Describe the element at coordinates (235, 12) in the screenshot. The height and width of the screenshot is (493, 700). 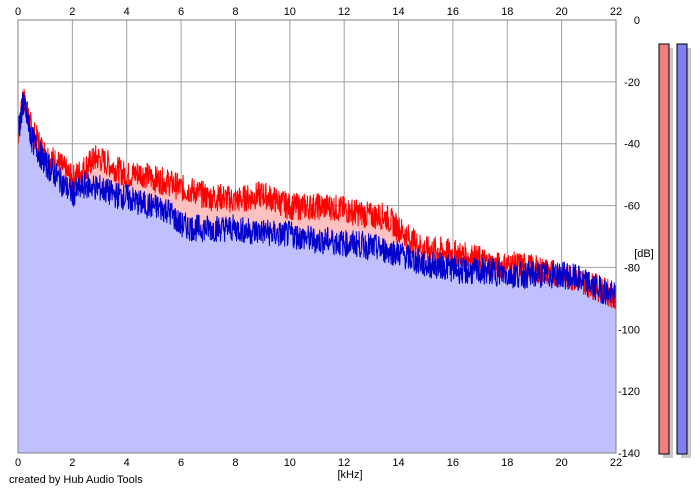
I see `x-tick-label-top: 8` at that location.